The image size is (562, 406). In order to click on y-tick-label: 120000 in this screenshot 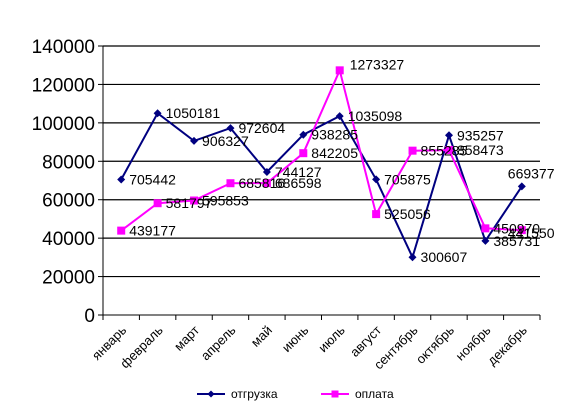, I will do `click(63, 85)`.